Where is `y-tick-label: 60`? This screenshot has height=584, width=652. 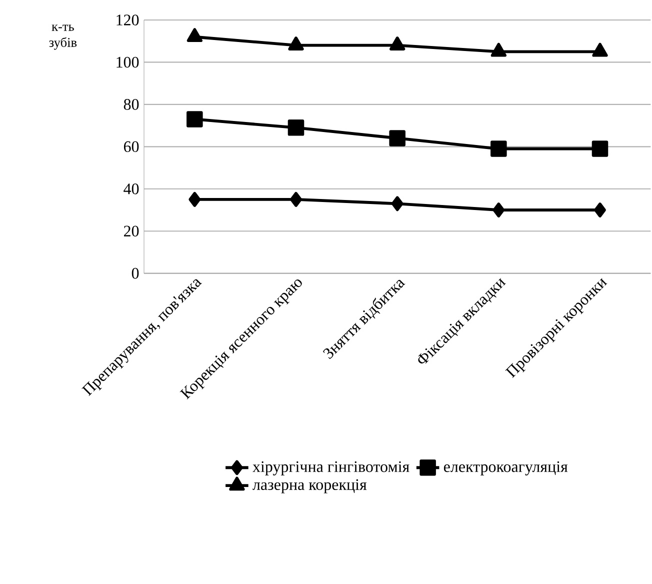 y-tick-label: 60 is located at coordinates (131, 146).